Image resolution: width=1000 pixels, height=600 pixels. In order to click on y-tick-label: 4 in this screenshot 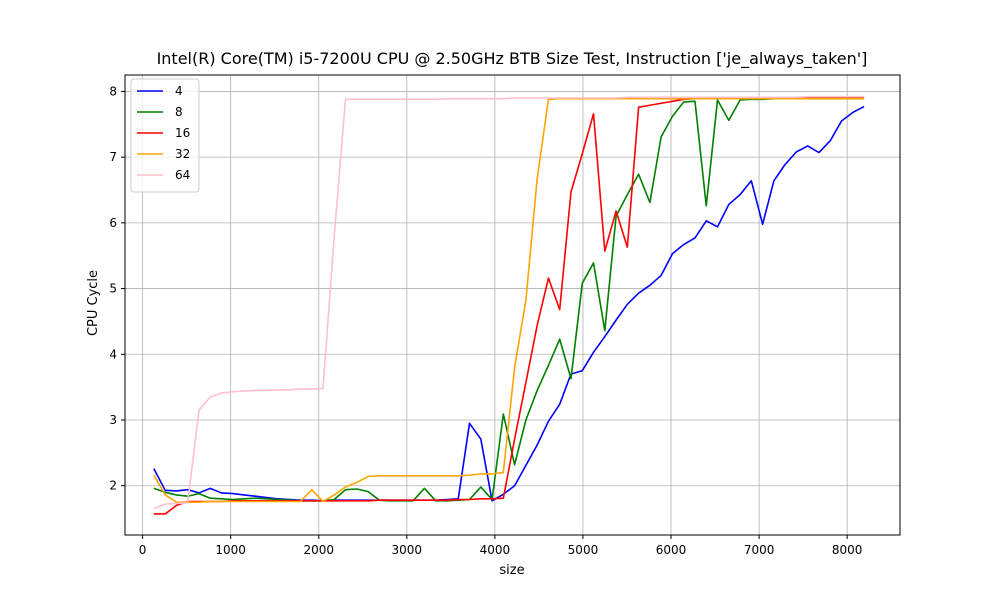, I will do `click(113, 354)`.